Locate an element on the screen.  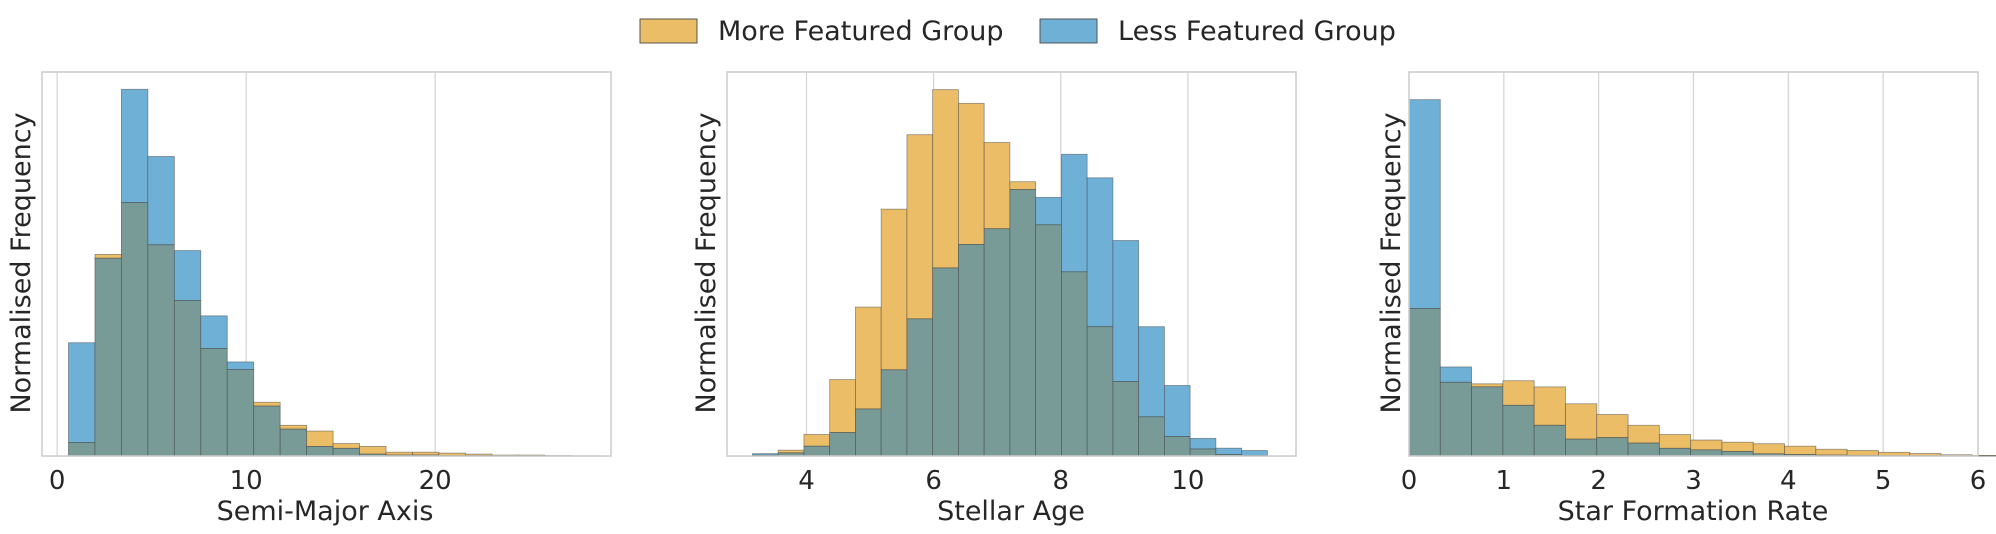
star-formation-rate-tick-label-3: 3 is located at coordinates (1693, 481).